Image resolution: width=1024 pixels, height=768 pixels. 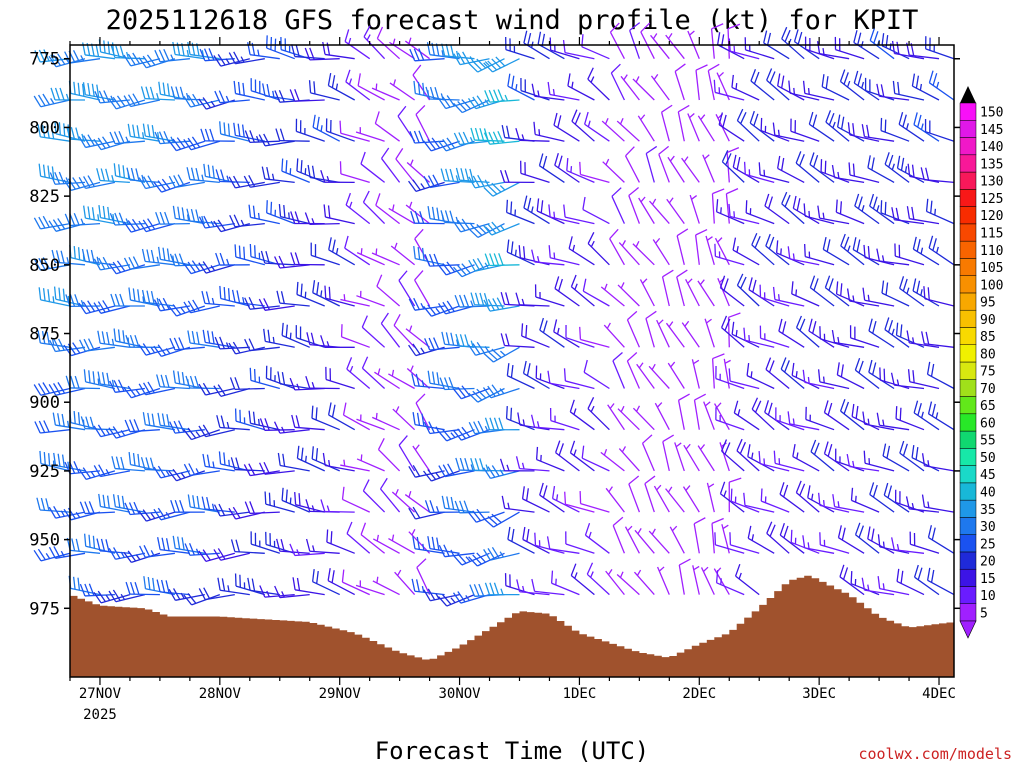 What do you see at coordinates (968, 94) in the screenshot?
I see `colorbar-top-arrow` at bounding box center [968, 94].